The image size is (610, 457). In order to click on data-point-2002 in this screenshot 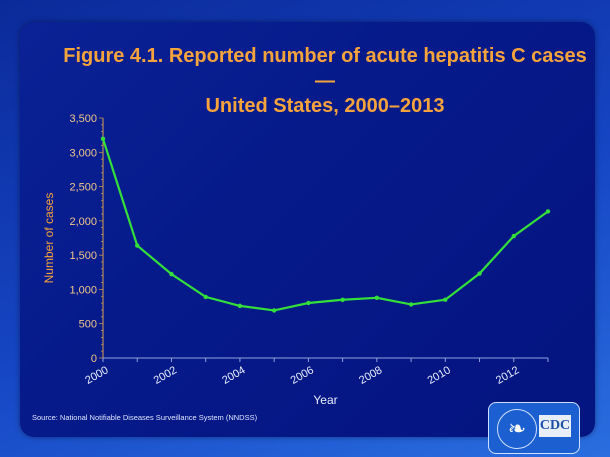, I will do `click(171, 274)`.